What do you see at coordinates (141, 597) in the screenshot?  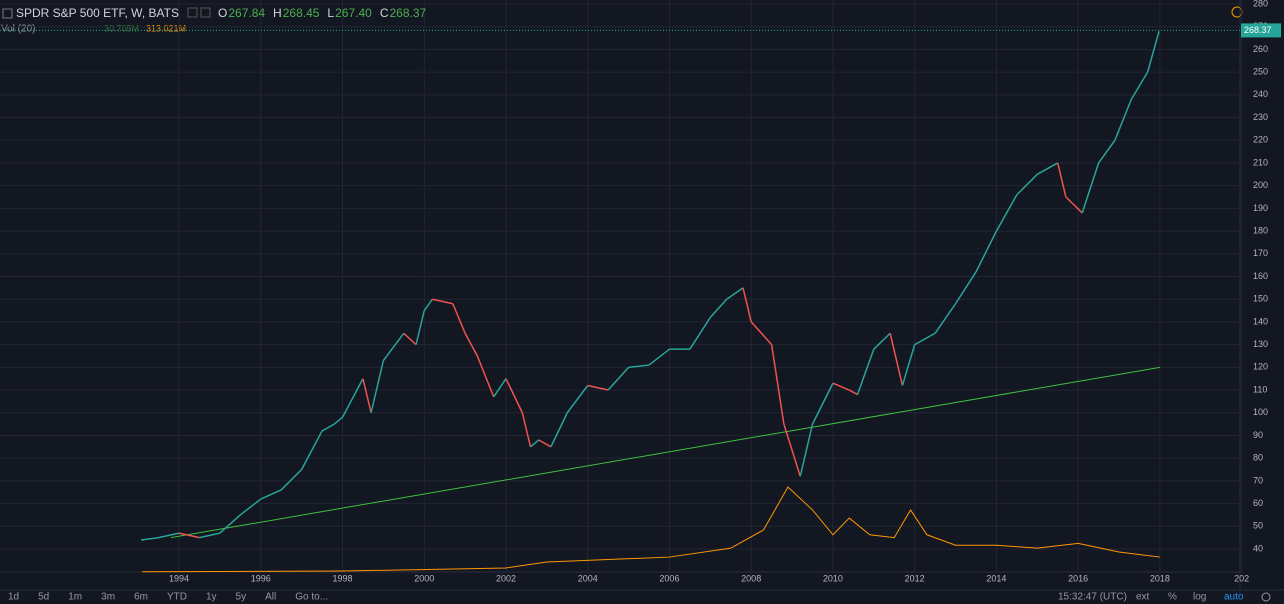 I see `range-button: 6m` at bounding box center [141, 597].